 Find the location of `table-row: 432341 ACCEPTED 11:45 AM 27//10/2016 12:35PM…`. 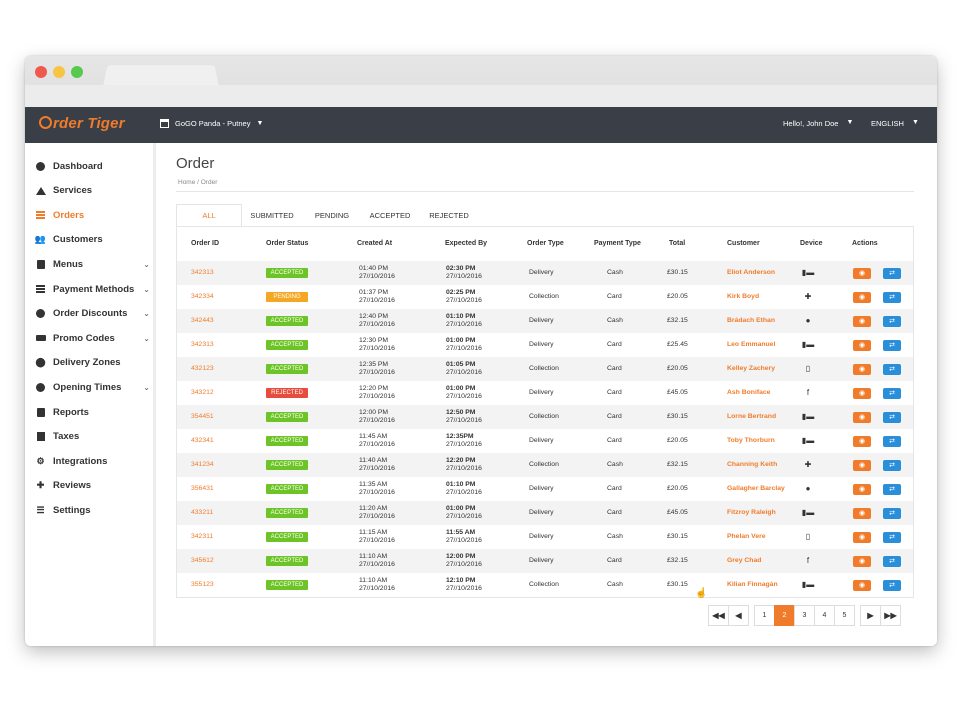

table-row: 432341 ACCEPTED 11:45 AM 27//10/2016 12:35PM… is located at coordinates (545, 441).